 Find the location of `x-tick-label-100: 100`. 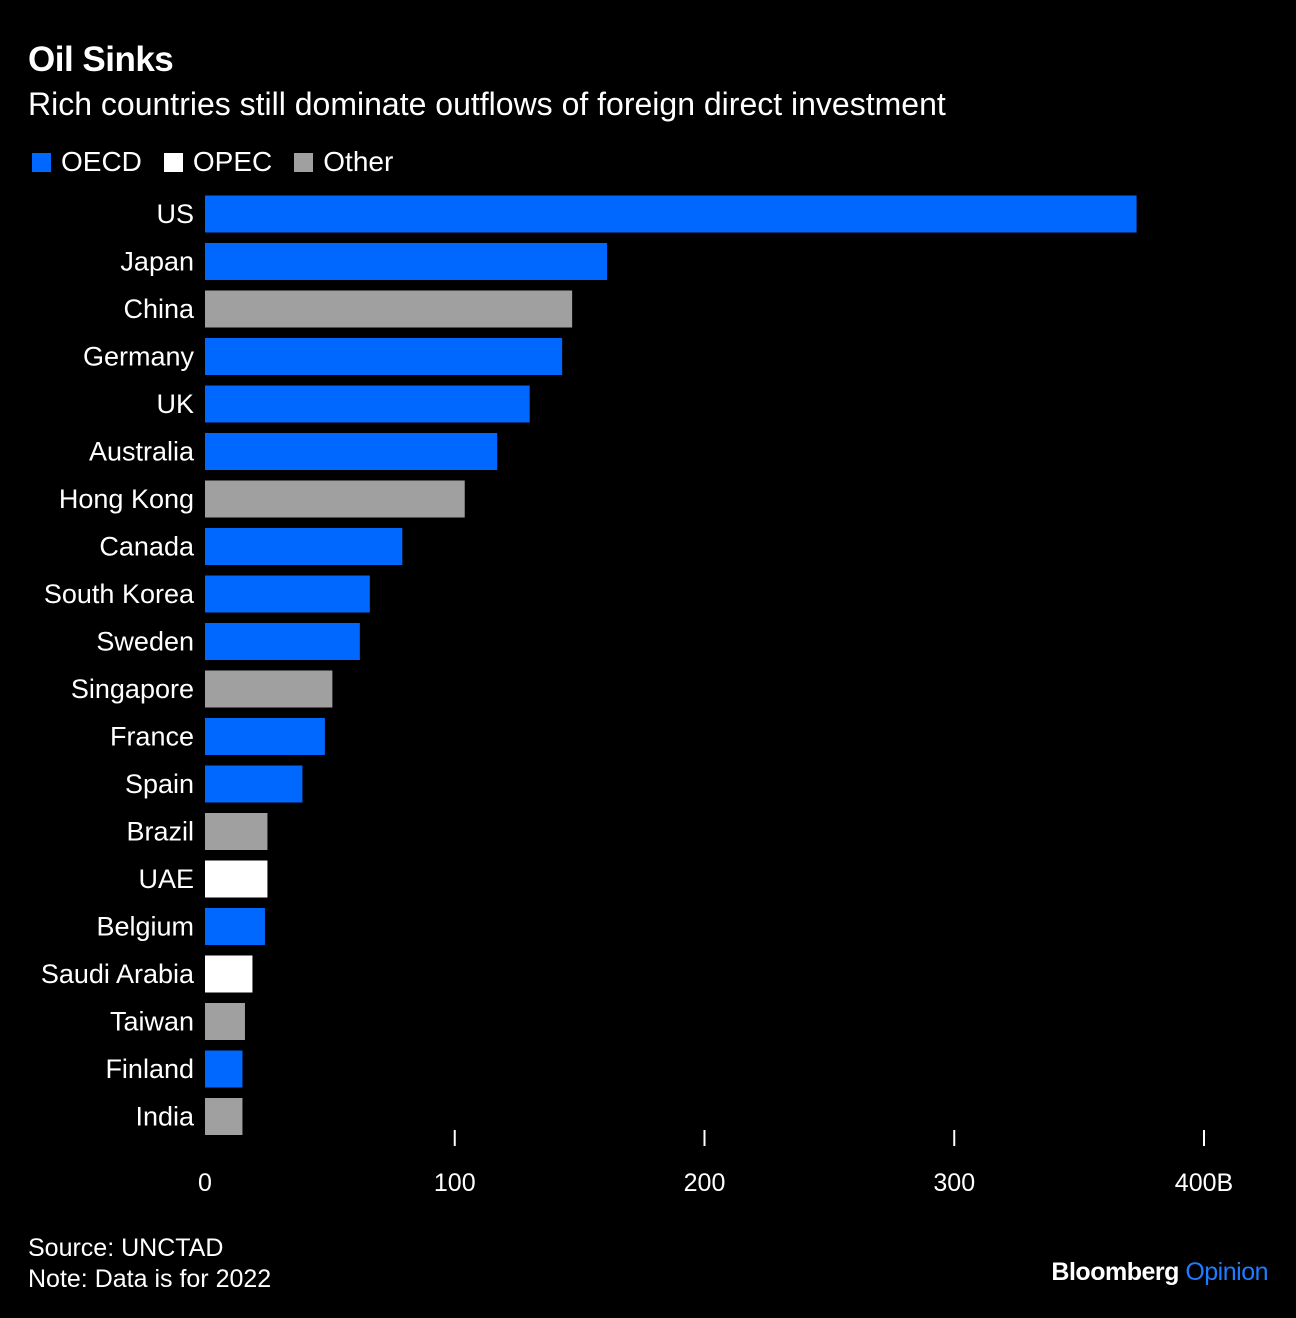

x-tick-label-100: 100 is located at coordinates (455, 1183).